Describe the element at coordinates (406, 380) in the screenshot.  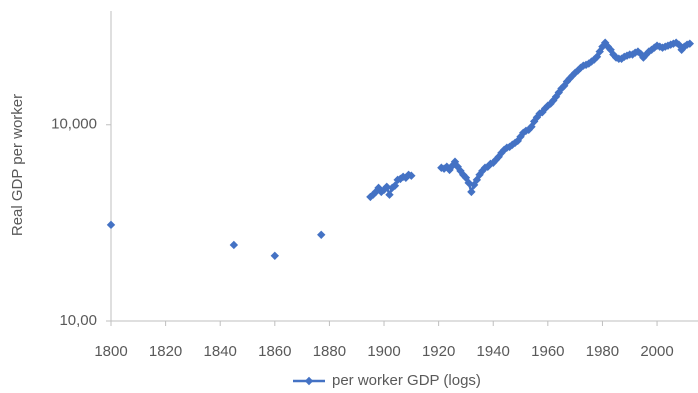
I see `legend-label: per worker GDP (logs)` at that location.